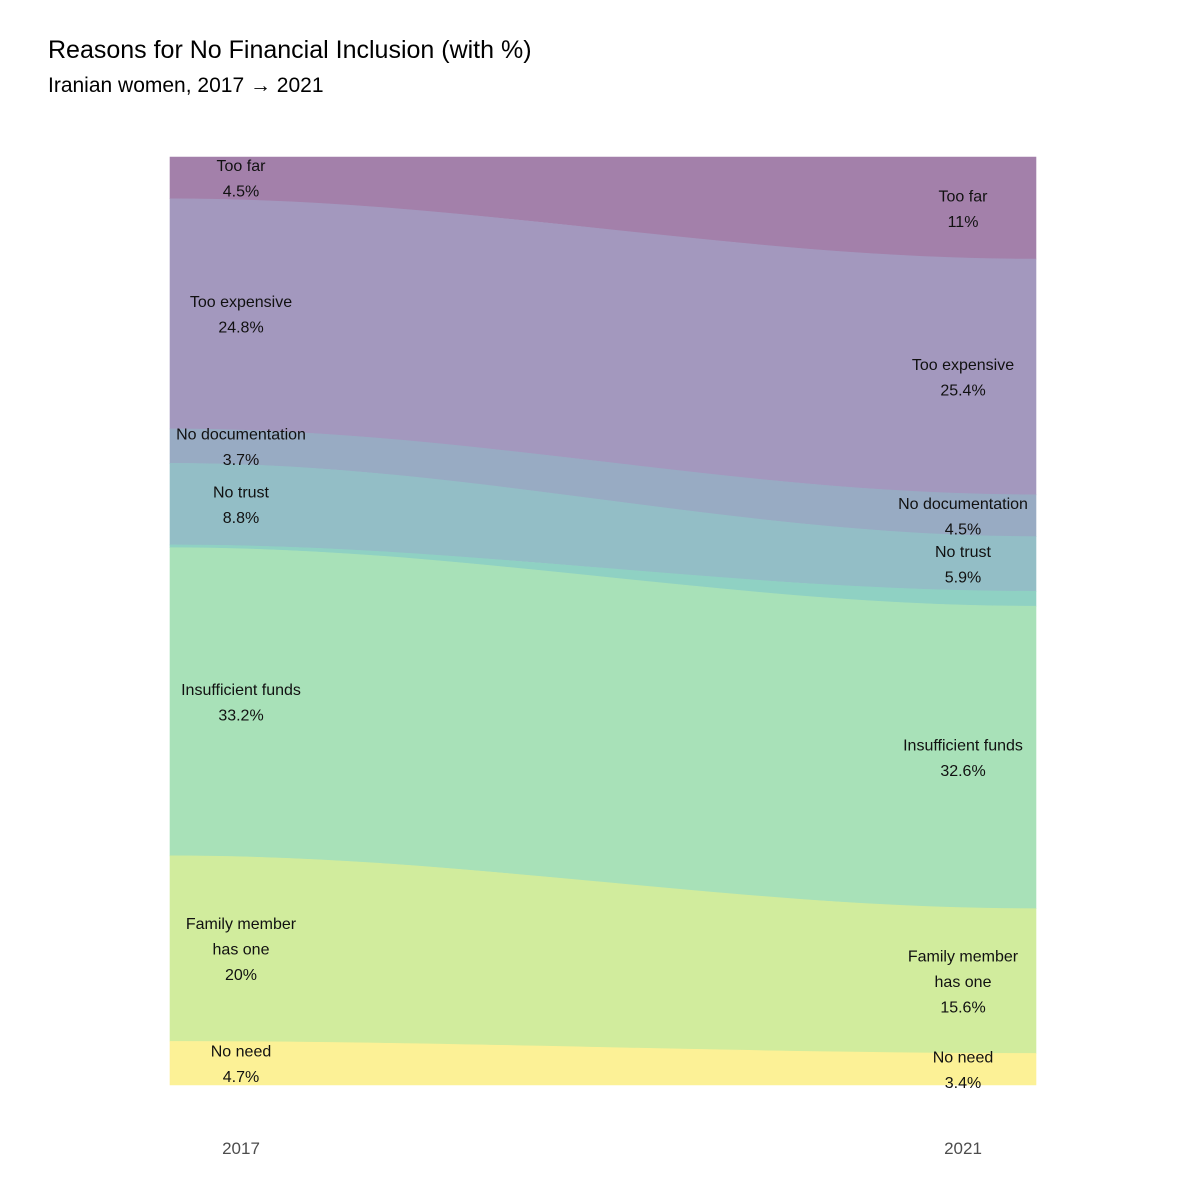 The height and width of the screenshot is (1200, 1200). I want to click on x-axis: 2017 2021, so click(602, 1148).